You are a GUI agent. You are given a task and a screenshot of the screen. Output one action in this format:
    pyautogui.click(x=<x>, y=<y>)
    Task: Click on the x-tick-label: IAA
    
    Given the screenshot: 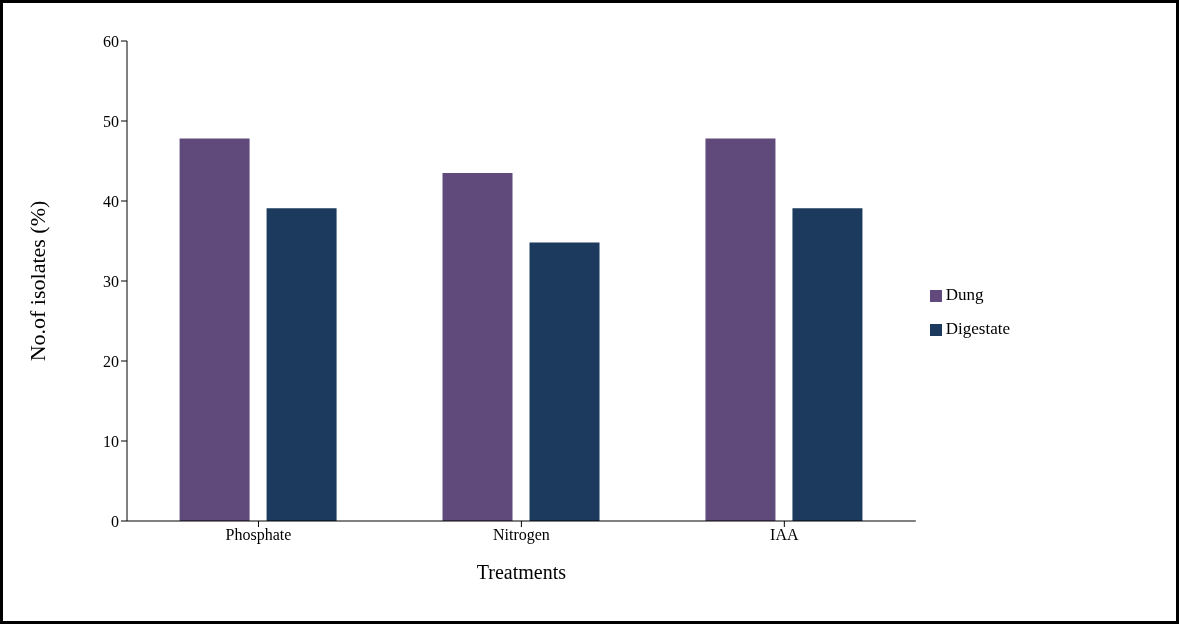 What is the action you would take?
    pyautogui.click(x=784, y=535)
    